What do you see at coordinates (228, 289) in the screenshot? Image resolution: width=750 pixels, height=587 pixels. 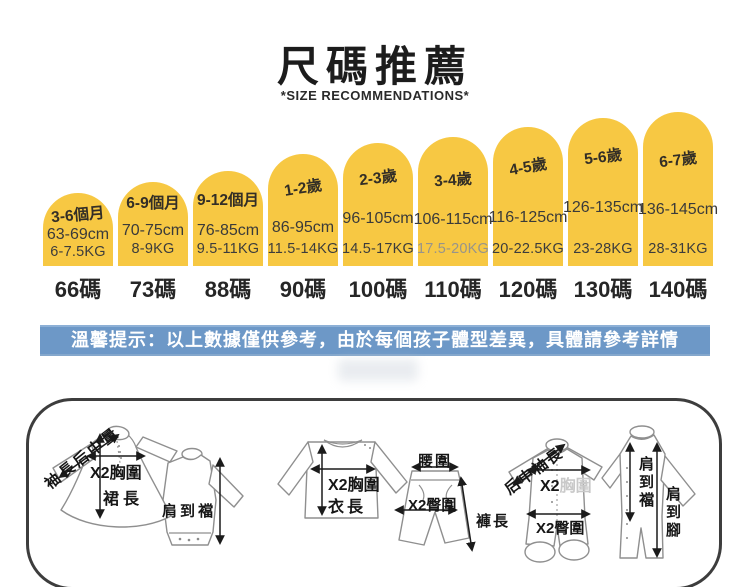 I see `size-code: 88碼` at bounding box center [228, 289].